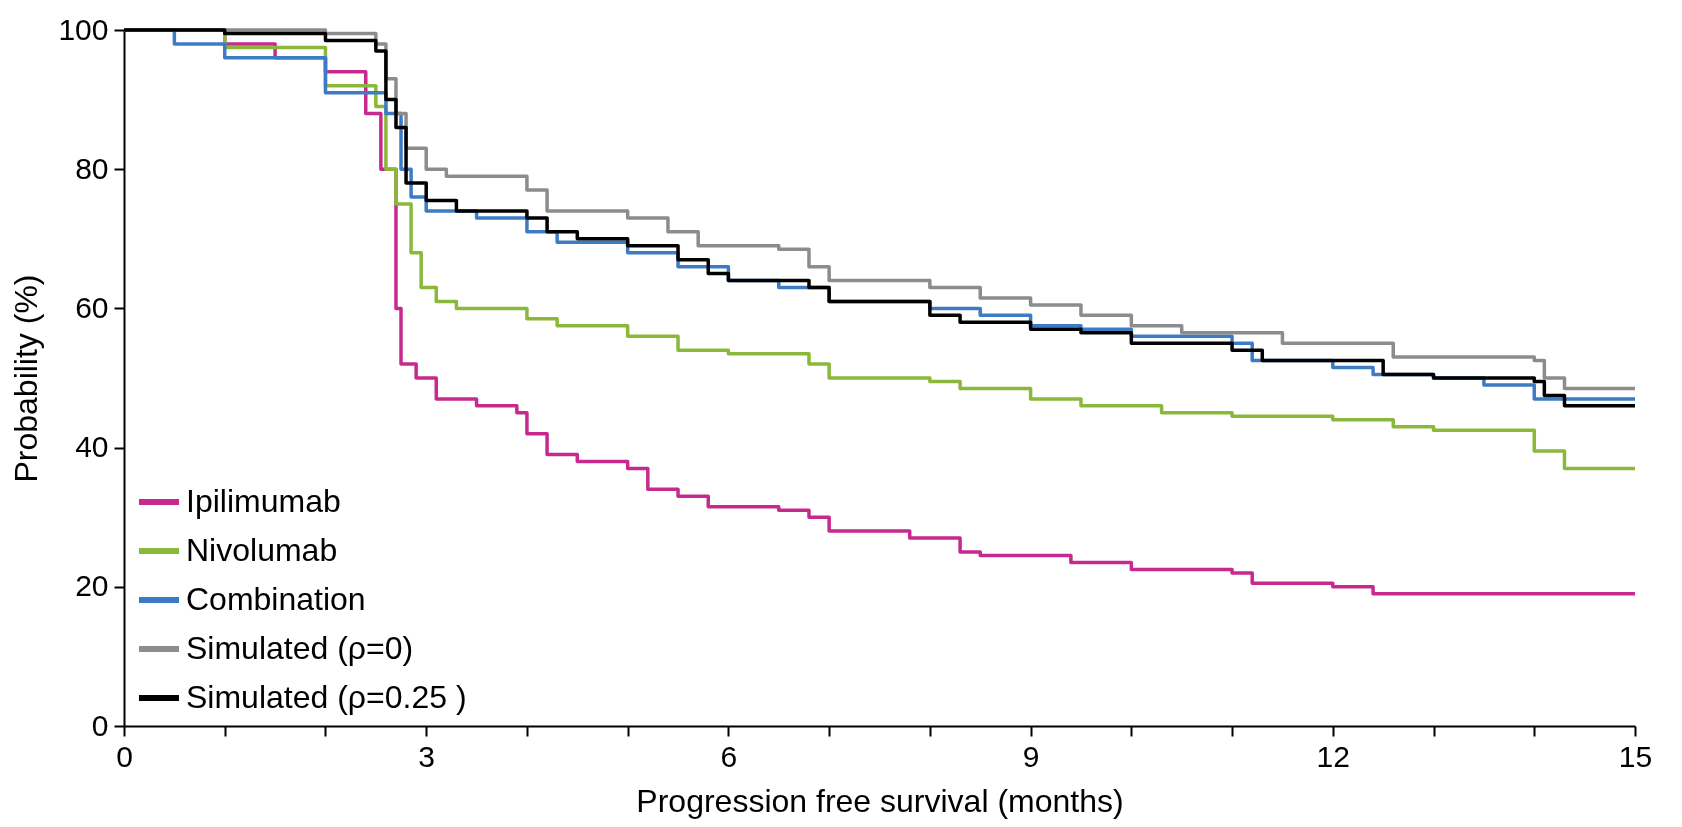  Describe the element at coordinates (92, 307) in the screenshot. I see `y-tick-label: 60` at that location.